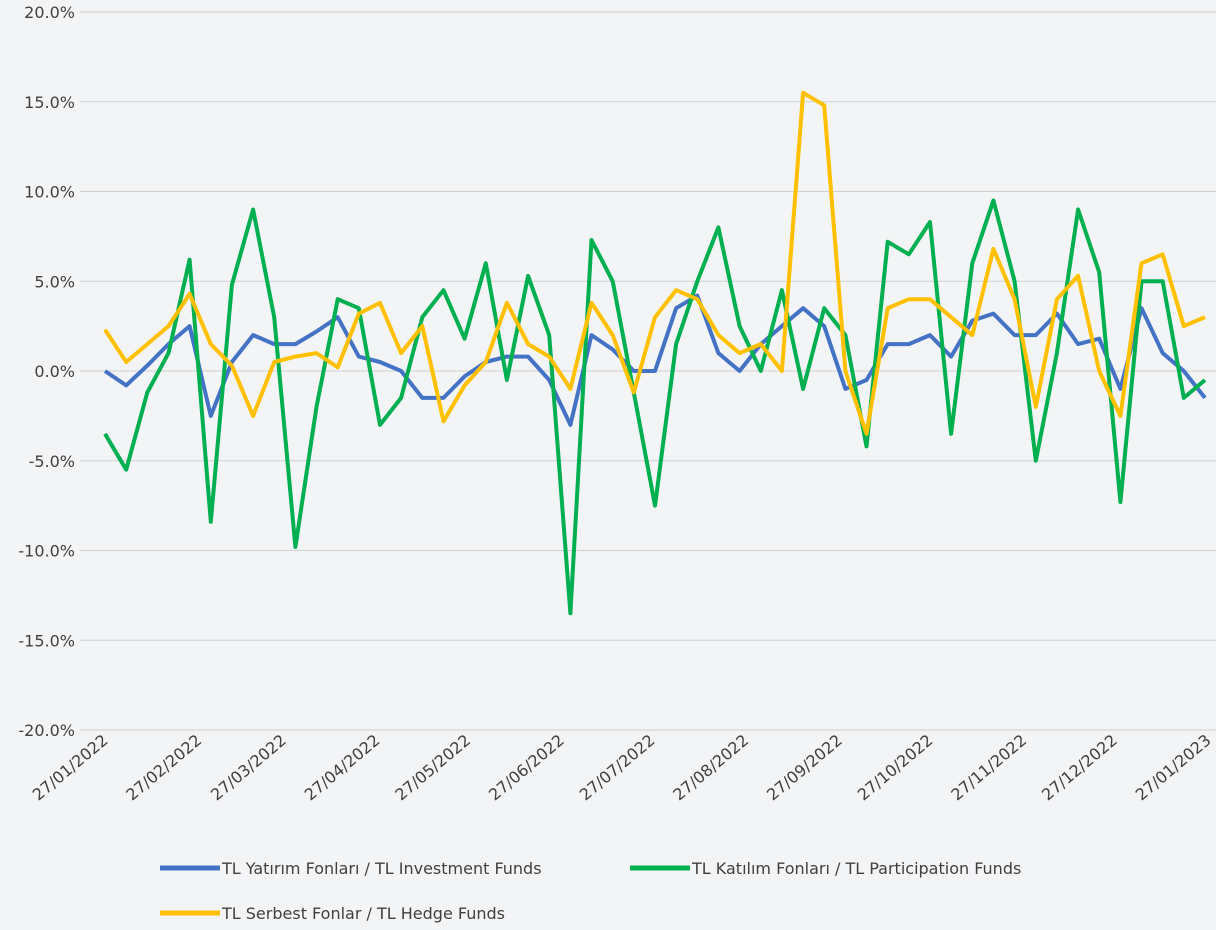 The width and height of the screenshot is (1216, 930). What do you see at coordinates (804, 768) in the screenshot?
I see `x-tick-label: 27/09/2022` at bounding box center [804, 768].